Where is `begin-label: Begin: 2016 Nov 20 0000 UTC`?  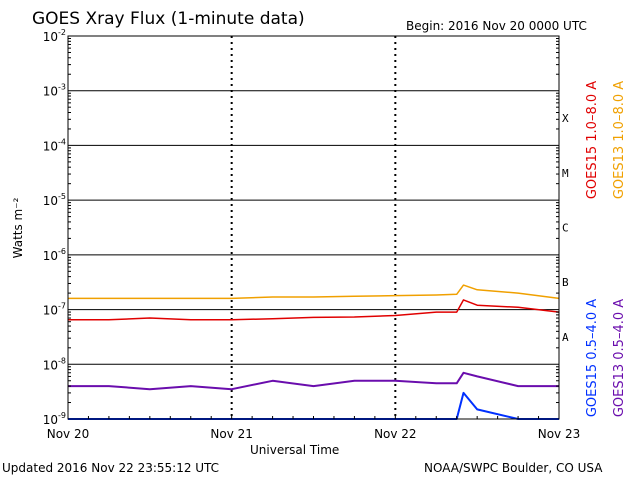
begin-label: Begin: 2016 Nov 20 0000 UTC is located at coordinates (496, 26).